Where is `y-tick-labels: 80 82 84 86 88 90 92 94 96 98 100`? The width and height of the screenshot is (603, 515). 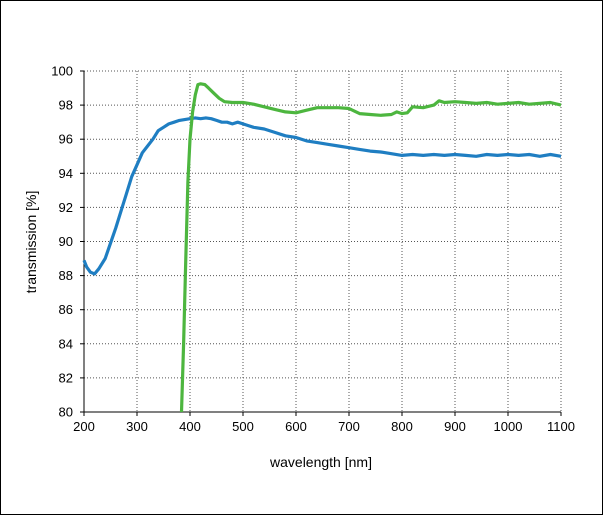
y-tick-labels: 80 82 84 86 88 90 92 94 96 98 100 is located at coordinates (62, 242).